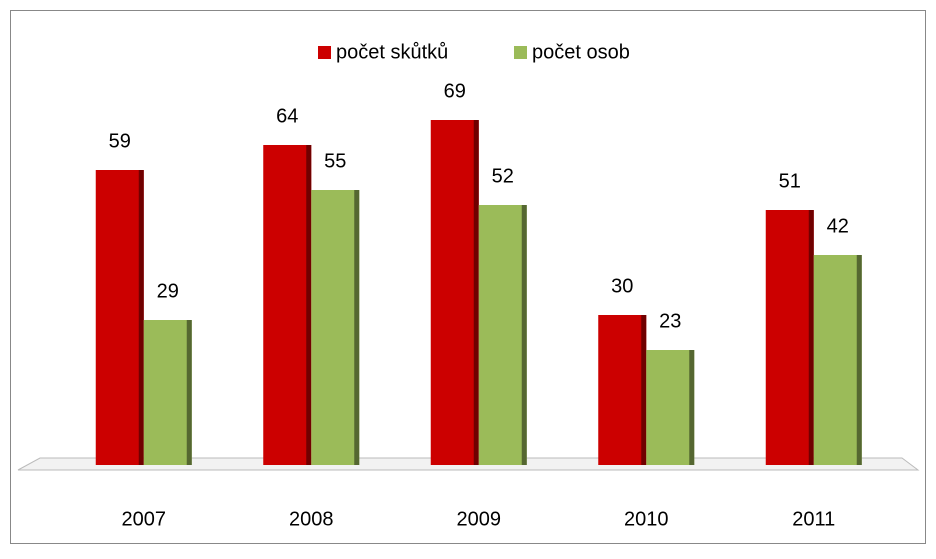  Describe the element at coordinates (168, 291) in the screenshot. I see `data-label: 29` at that location.